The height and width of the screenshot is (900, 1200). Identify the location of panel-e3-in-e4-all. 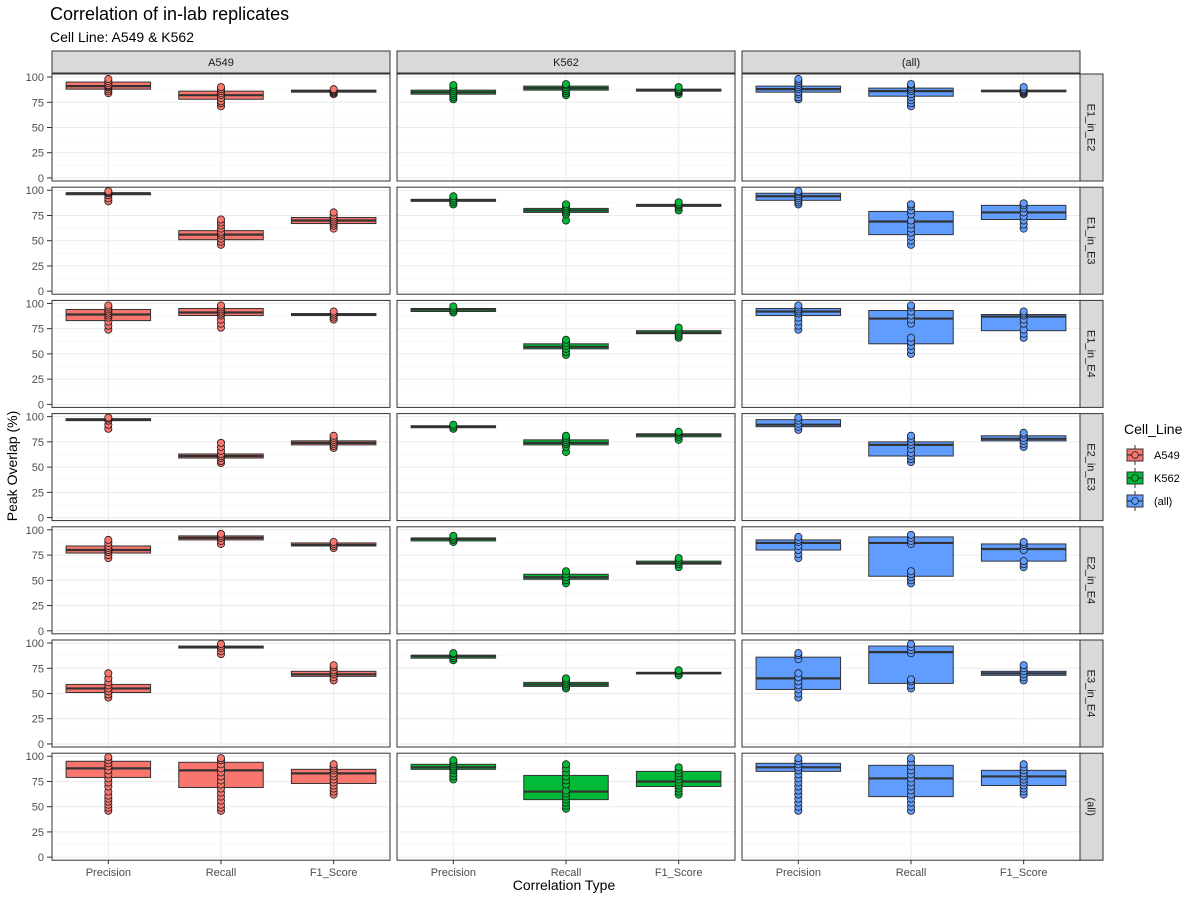
(911, 693).